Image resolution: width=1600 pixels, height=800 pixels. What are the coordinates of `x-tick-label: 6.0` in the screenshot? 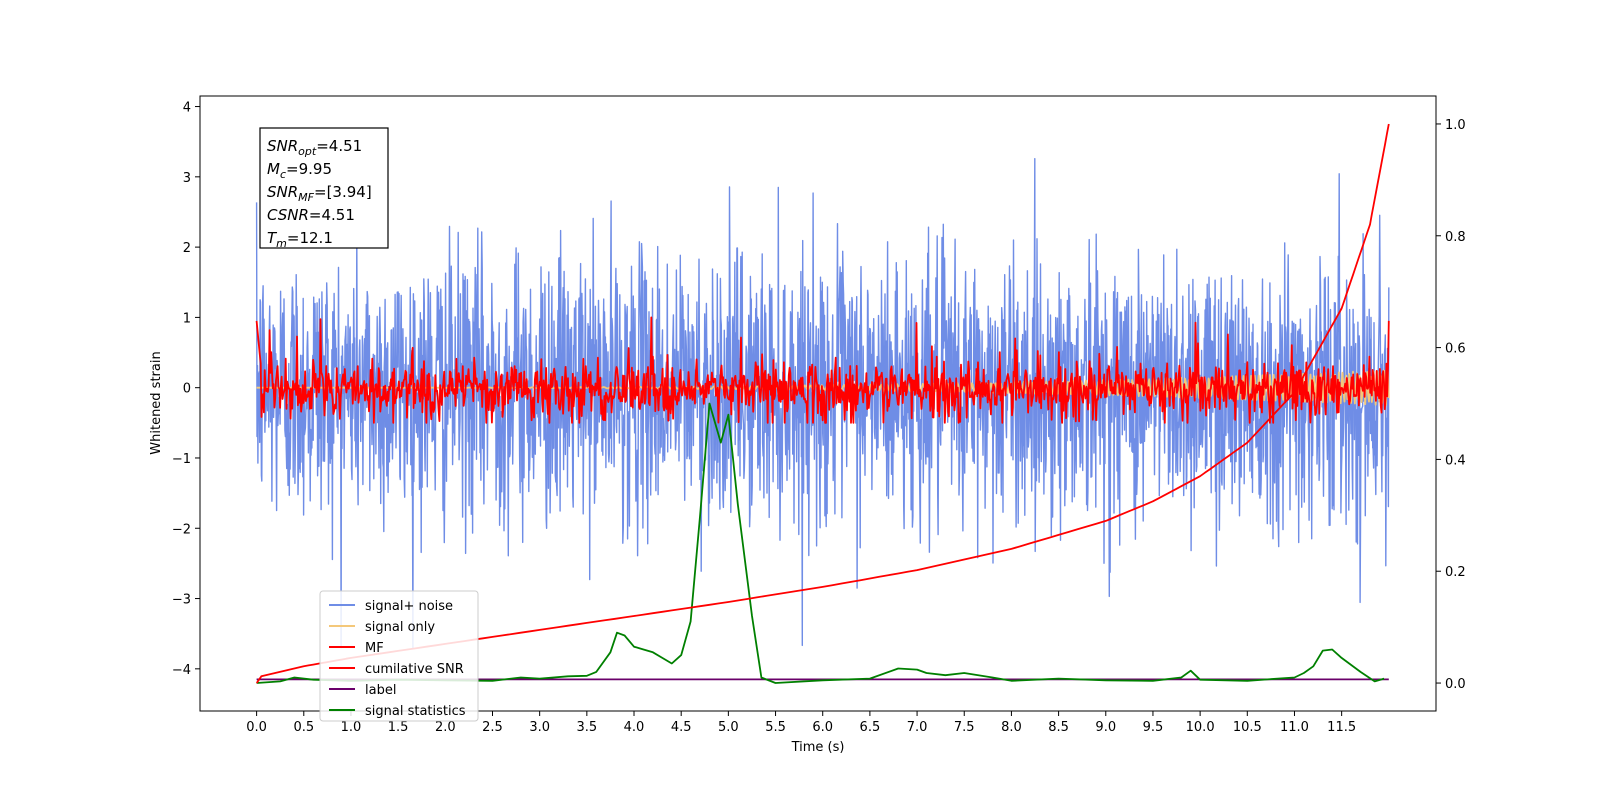 It's located at (822, 727).